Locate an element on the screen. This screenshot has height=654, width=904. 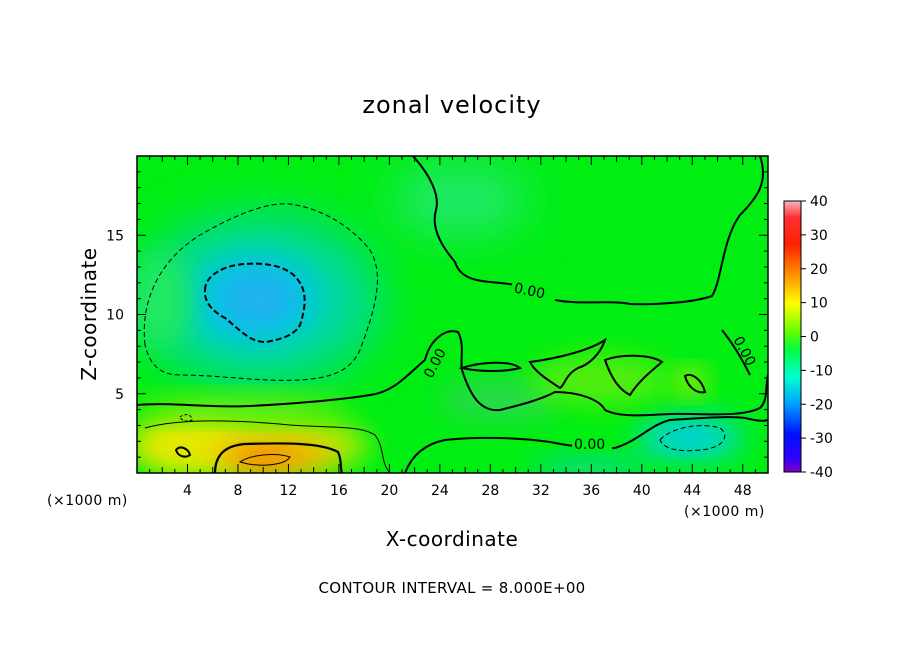
colorbar-tick-label: 10 is located at coordinates (819, 304).